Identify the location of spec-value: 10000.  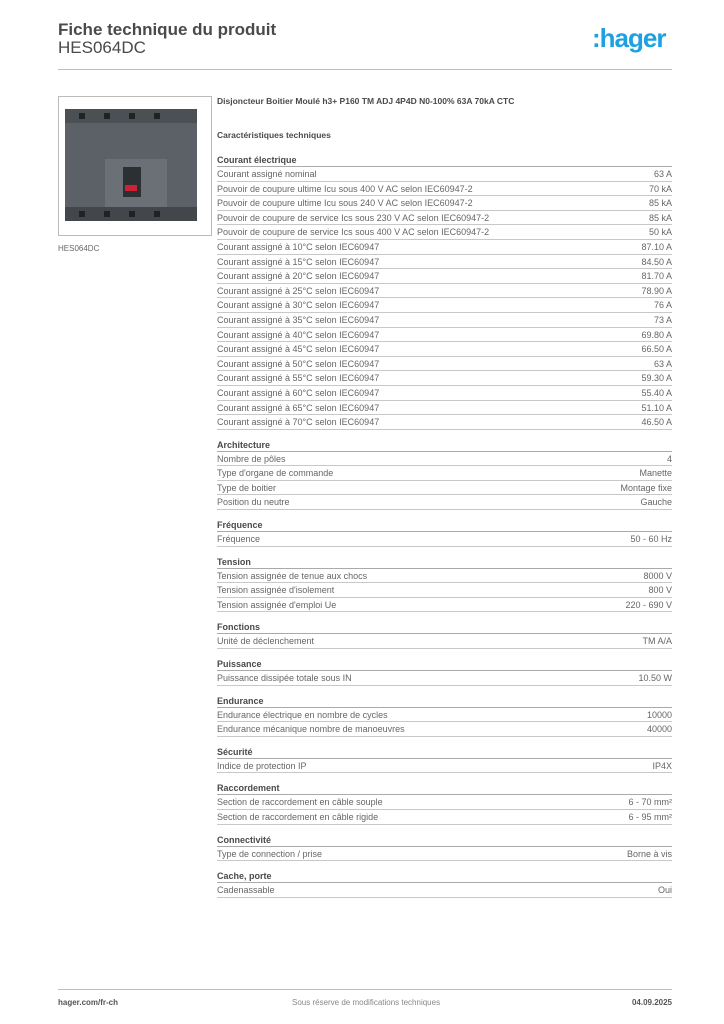
(659, 714).